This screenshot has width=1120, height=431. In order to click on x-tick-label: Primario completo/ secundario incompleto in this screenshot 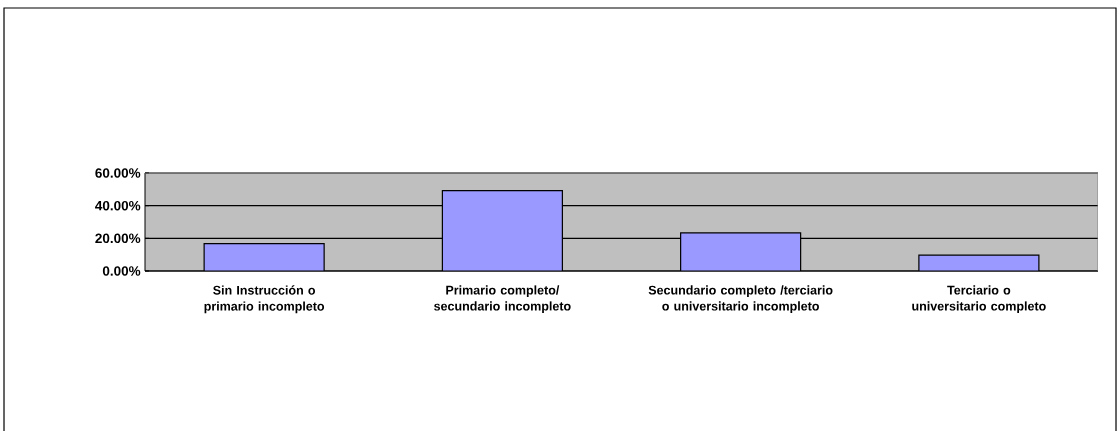, I will do `click(502, 299)`.